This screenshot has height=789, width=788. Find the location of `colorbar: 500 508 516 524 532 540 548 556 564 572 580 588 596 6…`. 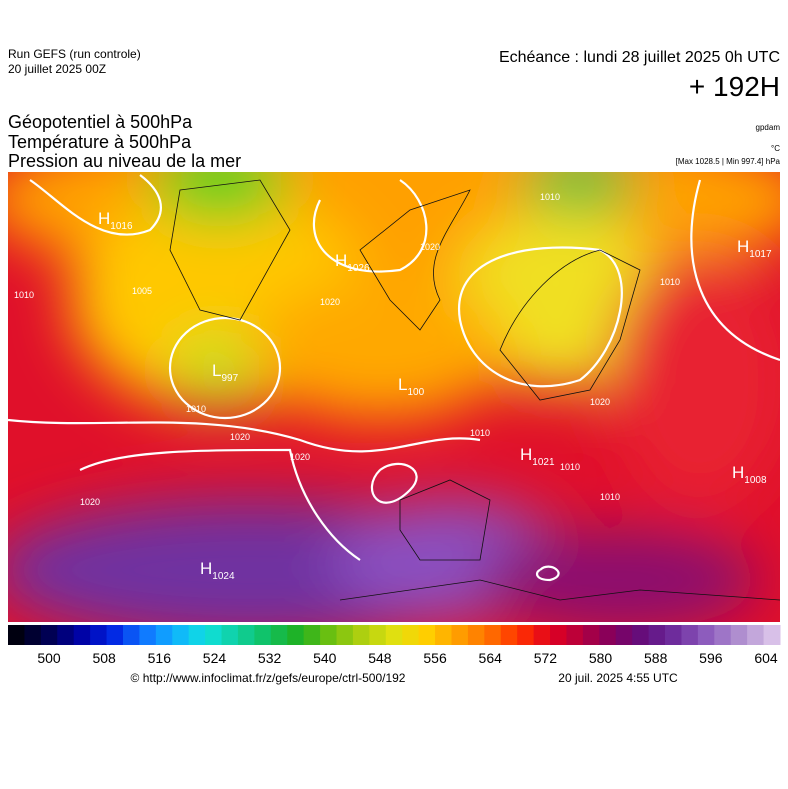

colorbar: 500 508 516 524 532 540 548 556 564 572 580 588 596 6… is located at coordinates (394, 645).